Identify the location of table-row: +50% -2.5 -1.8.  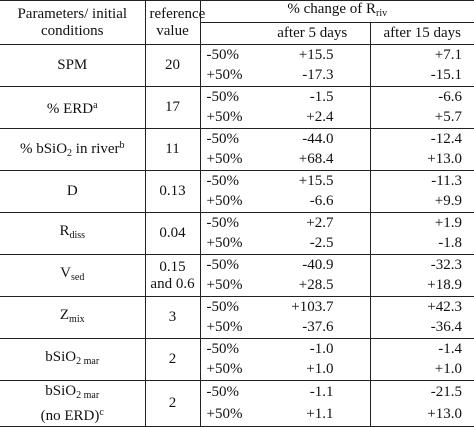
(237, 244).